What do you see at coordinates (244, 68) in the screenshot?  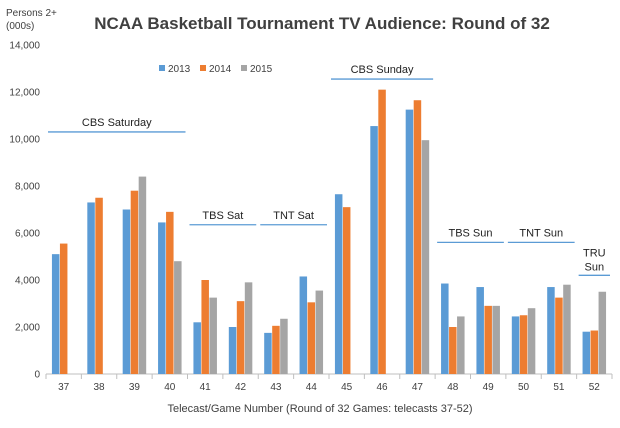 I see `legend-swatch-2015` at bounding box center [244, 68].